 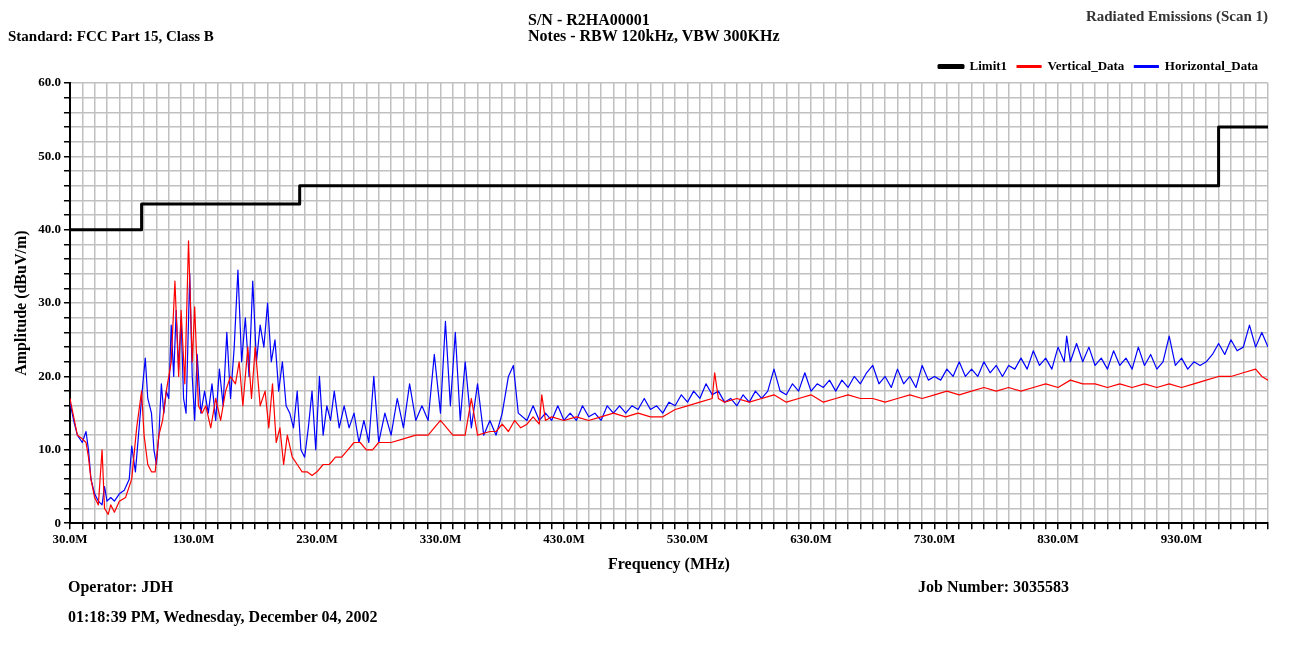 I want to click on text: Job Number: 3035583, so click(x=994, y=587).